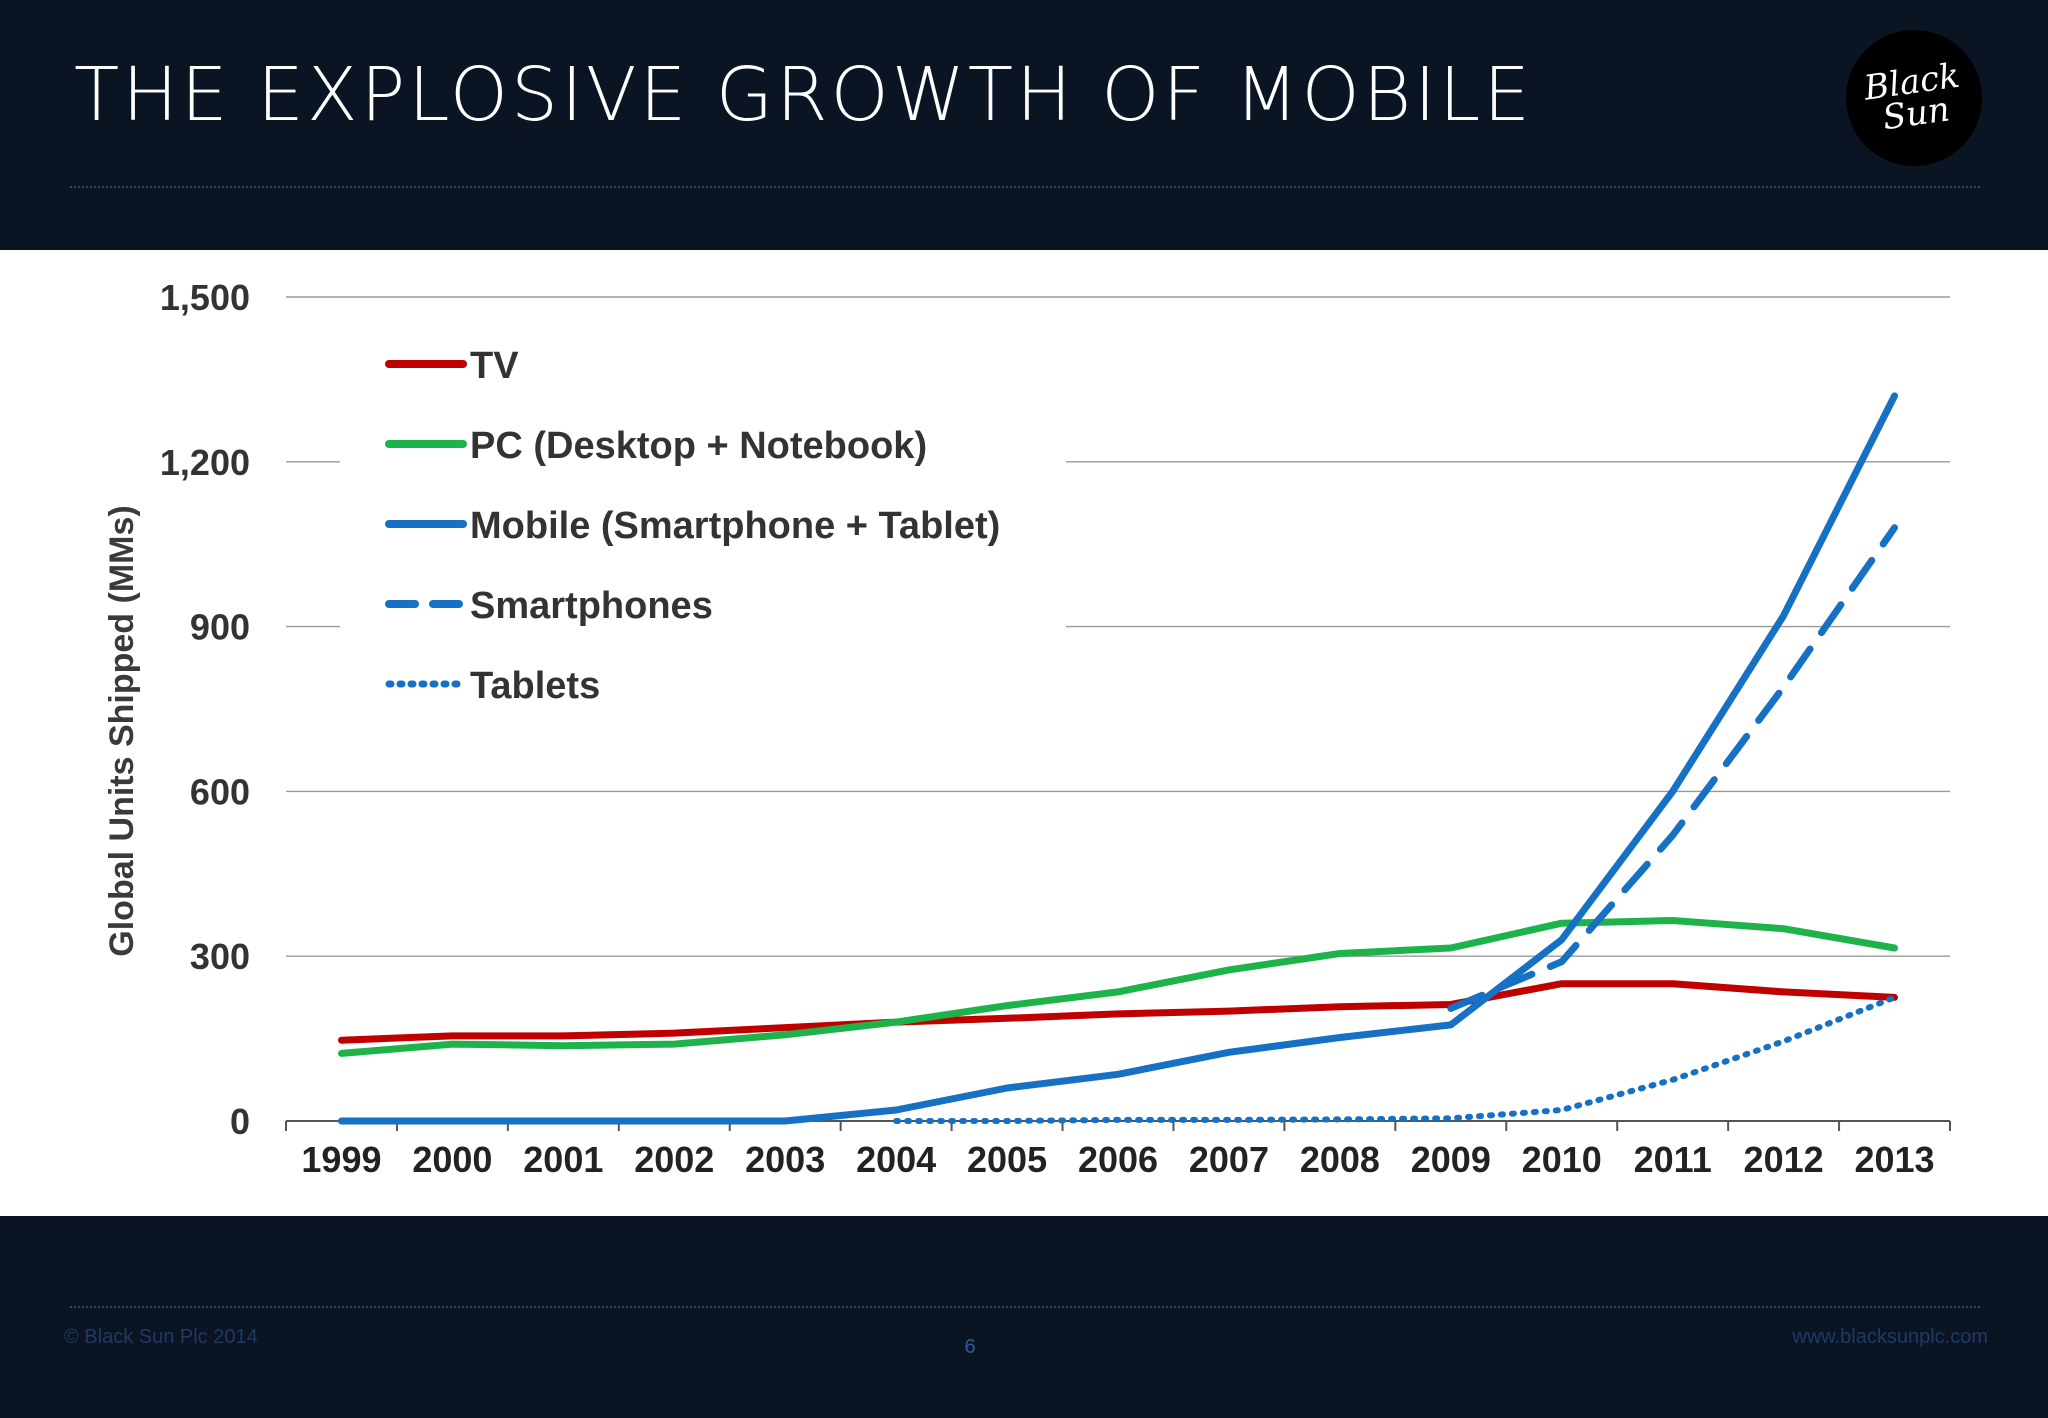  I want to click on x-tick-label: 2011, so click(1673, 1159).